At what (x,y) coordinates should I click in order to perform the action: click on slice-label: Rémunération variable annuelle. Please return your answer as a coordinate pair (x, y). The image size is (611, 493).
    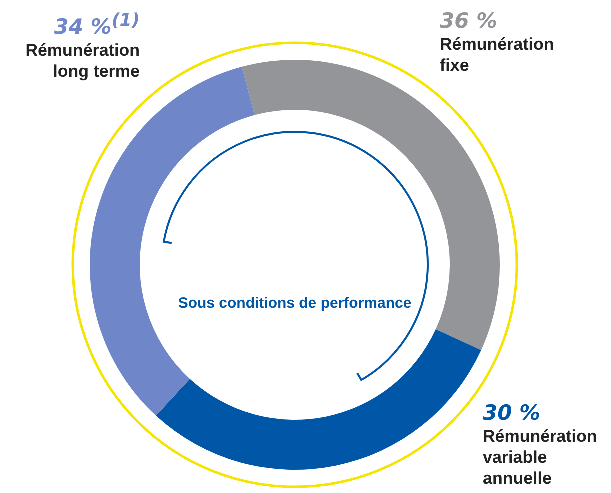
    Looking at the image, I should click on (540, 457).